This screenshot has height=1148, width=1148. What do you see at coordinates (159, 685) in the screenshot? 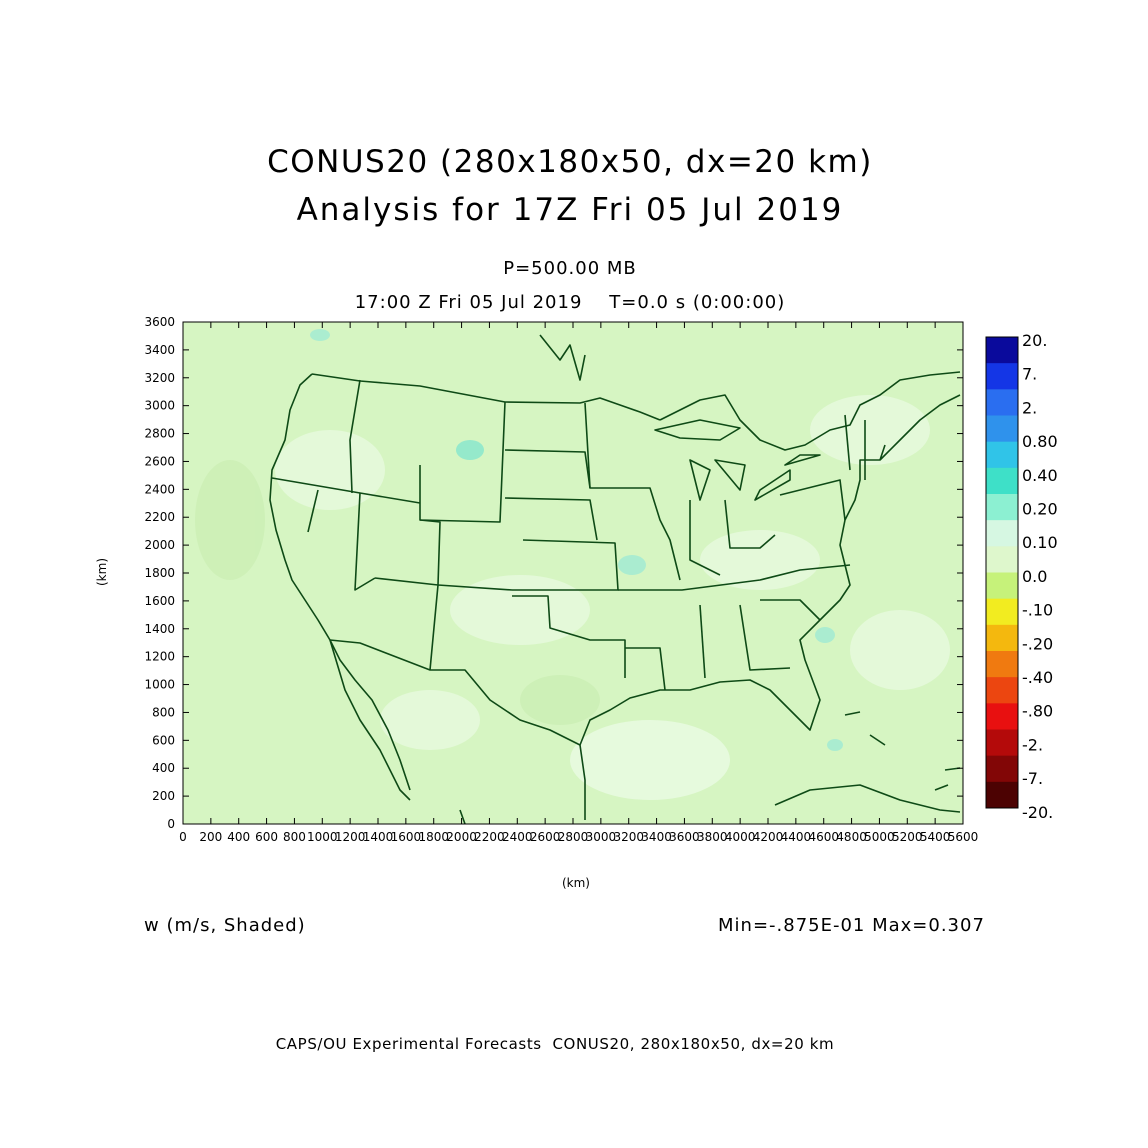
I see `y-tick-label: 1000` at bounding box center [159, 685].